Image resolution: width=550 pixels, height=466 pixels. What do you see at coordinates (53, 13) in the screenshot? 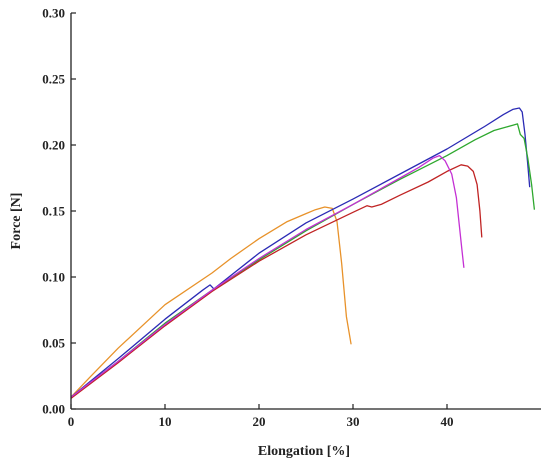
I see `y-tick-label: 0.30` at bounding box center [53, 13].